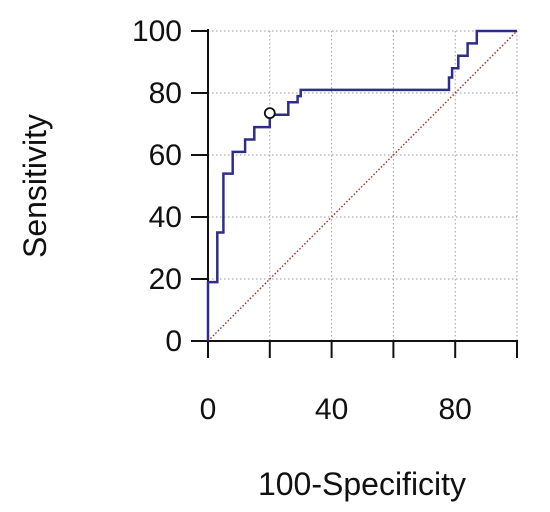 Image resolution: width=550 pixels, height=512 pixels. What do you see at coordinates (173, 341) in the screenshot?
I see `y-tick-label: 0` at bounding box center [173, 341].